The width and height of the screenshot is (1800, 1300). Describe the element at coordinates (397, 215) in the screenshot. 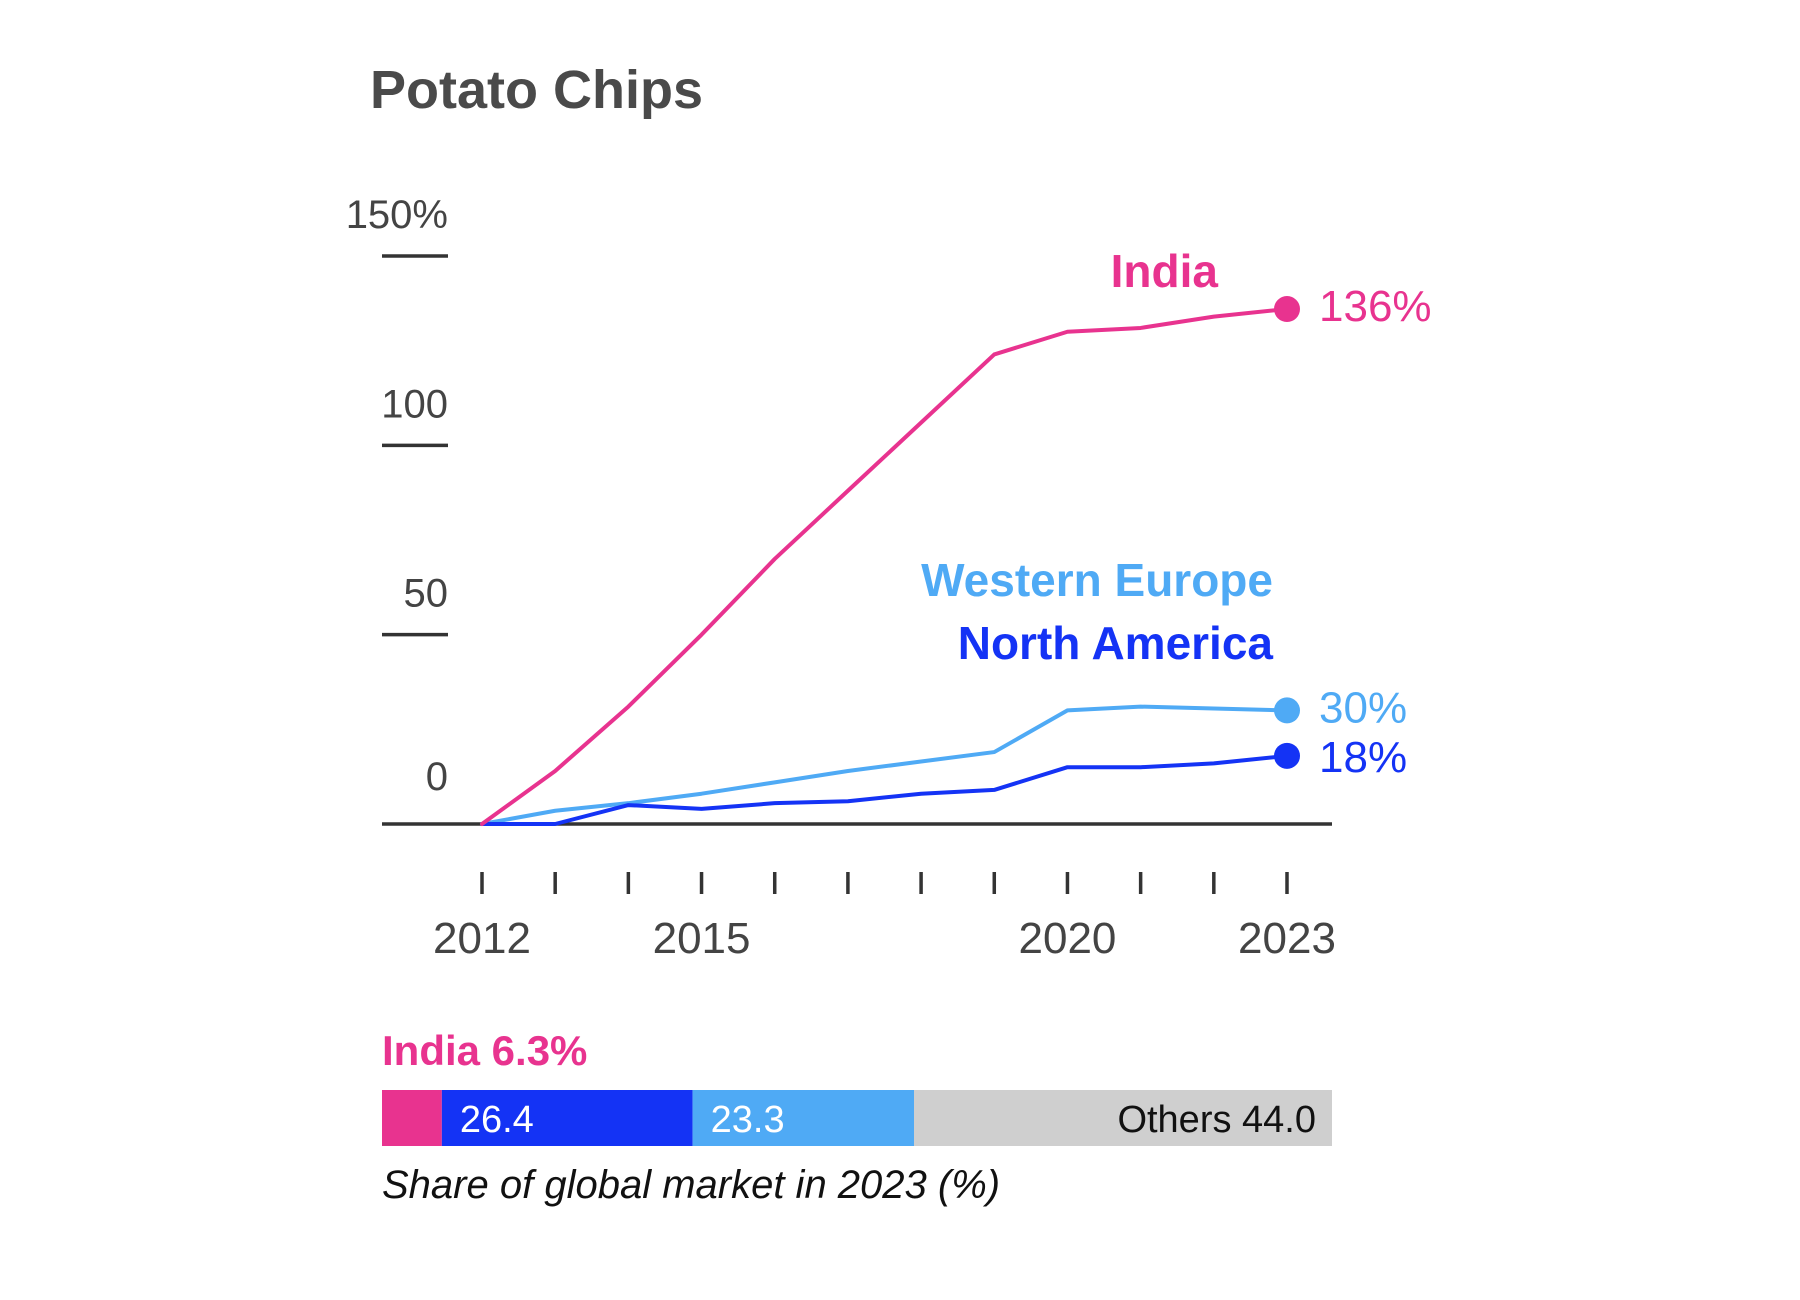

I see `y-tick-label: 150%` at that location.